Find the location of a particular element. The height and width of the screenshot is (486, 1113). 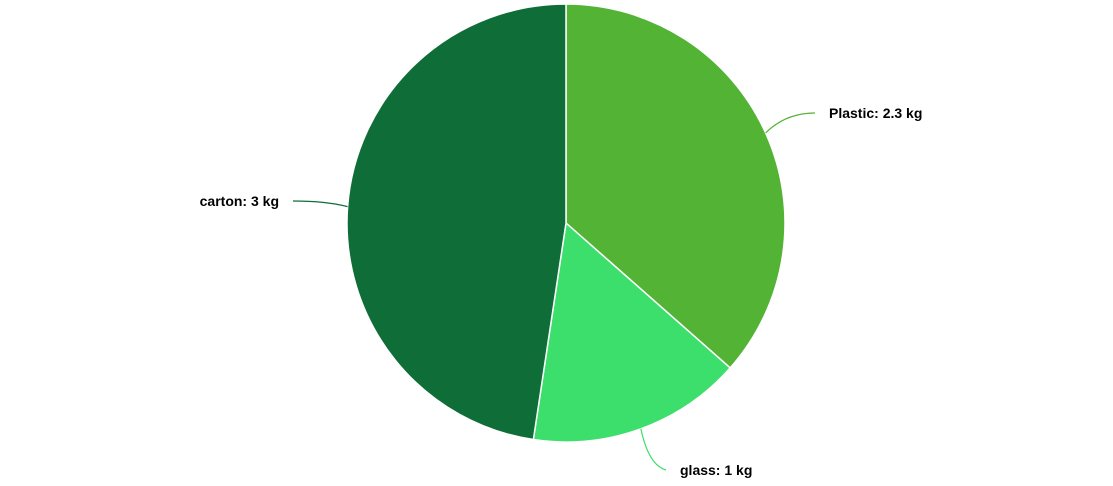

leader-line-glass is located at coordinates (653, 449).